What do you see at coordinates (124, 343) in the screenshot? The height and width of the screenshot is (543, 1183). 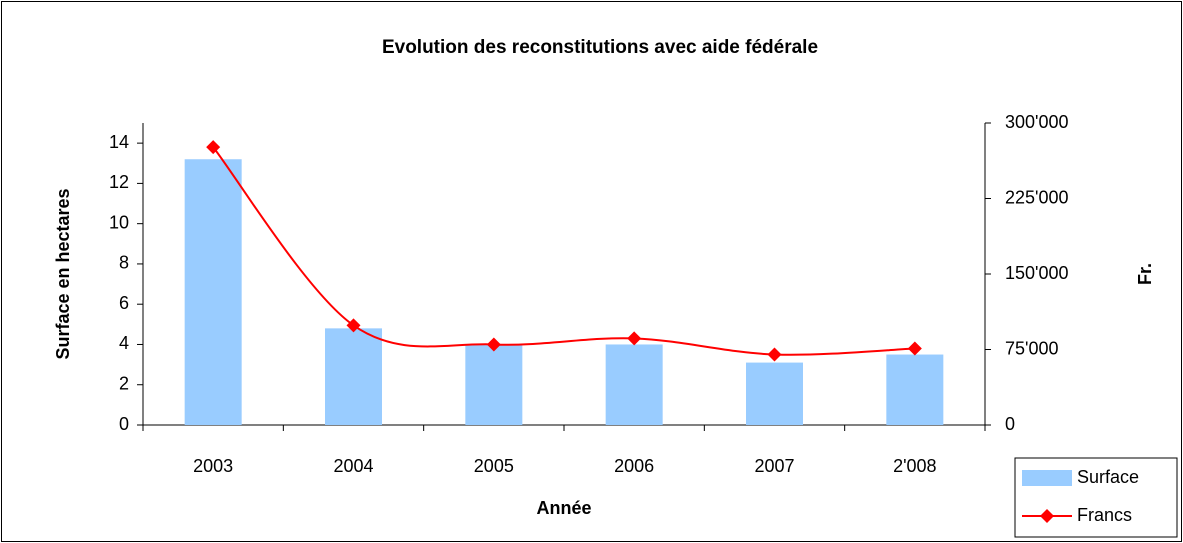 I see `y-tick-label: 4` at bounding box center [124, 343].